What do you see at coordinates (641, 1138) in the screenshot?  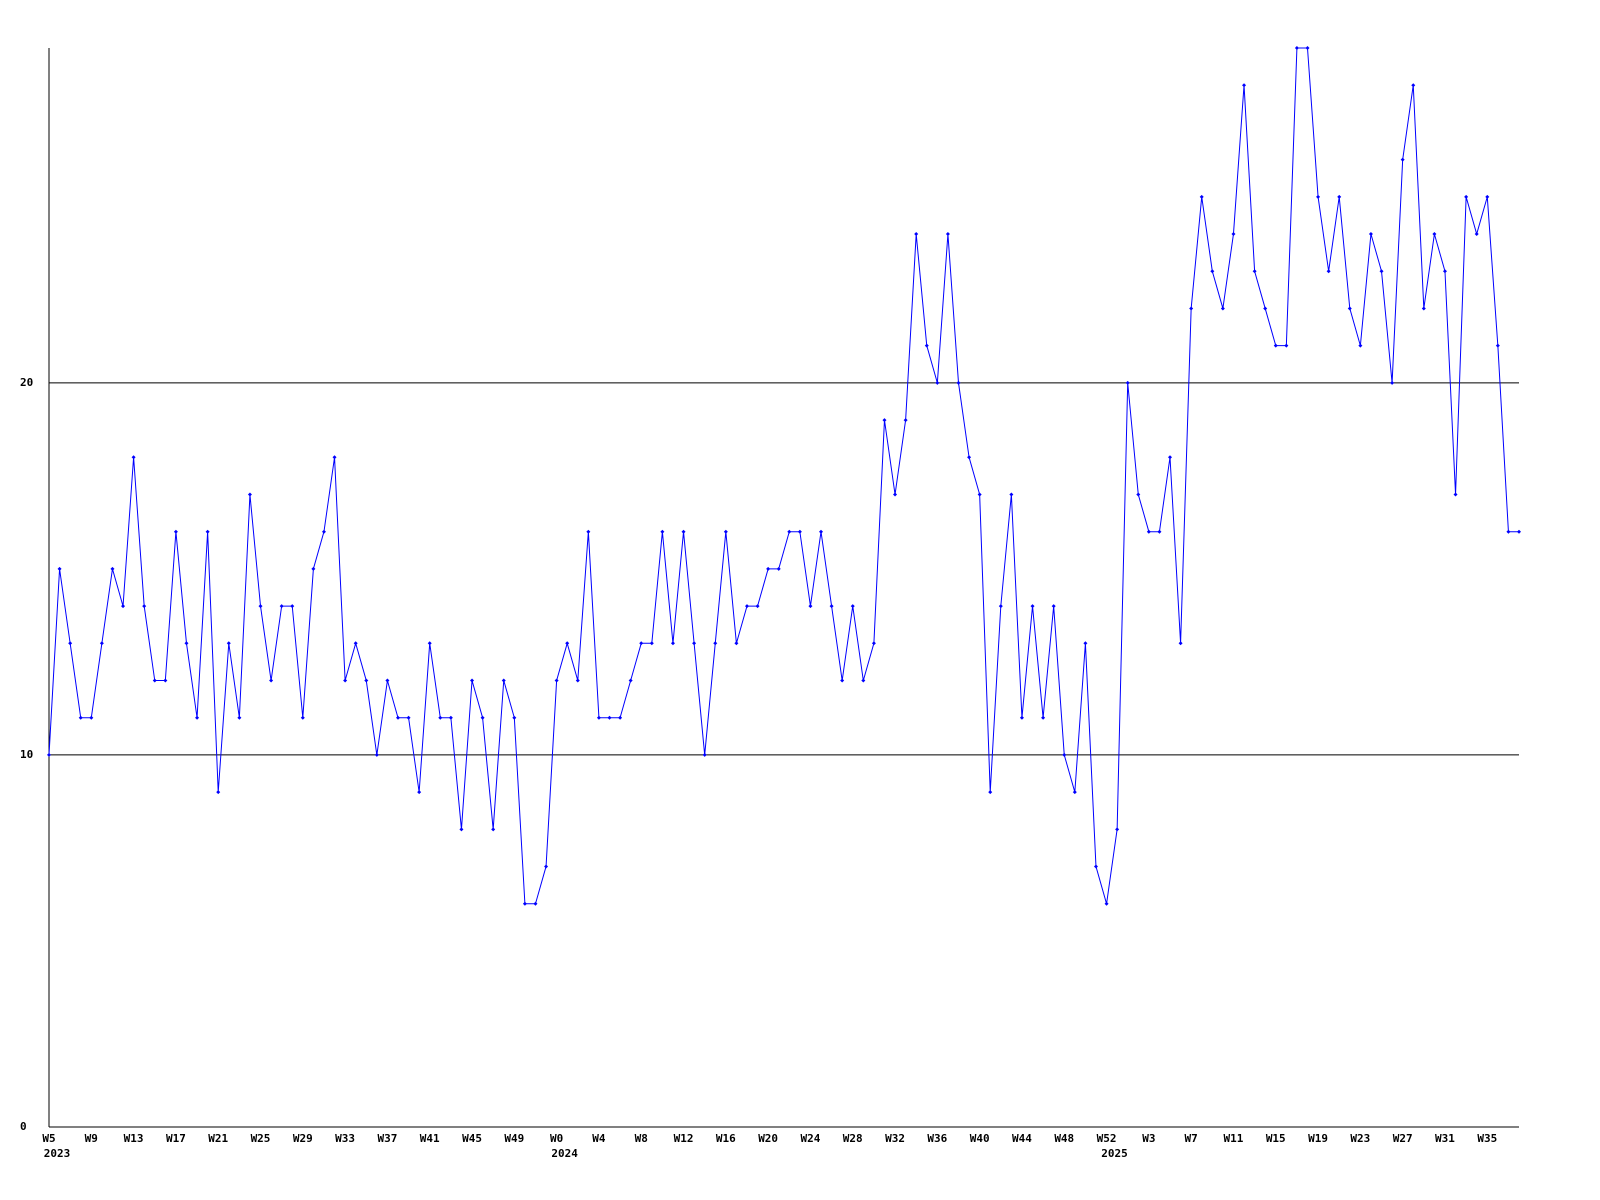 I see `x-tick-label: W8` at bounding box center [641, 1138].